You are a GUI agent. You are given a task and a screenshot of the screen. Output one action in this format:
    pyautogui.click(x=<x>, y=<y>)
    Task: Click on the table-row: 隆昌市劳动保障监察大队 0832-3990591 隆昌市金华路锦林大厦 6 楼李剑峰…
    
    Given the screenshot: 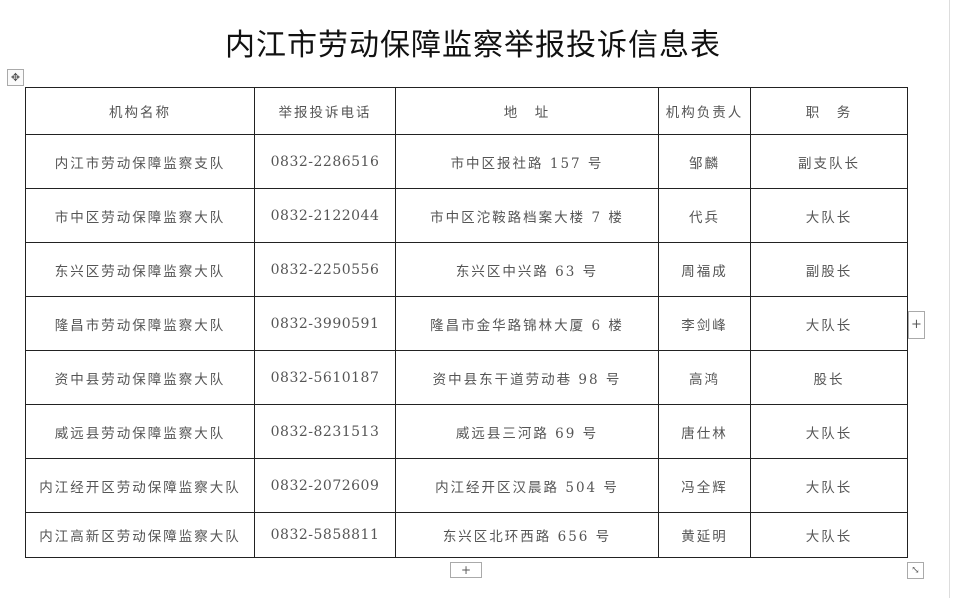 What is the action you would take?
    pyautogui.click(x=466, y=323)
    